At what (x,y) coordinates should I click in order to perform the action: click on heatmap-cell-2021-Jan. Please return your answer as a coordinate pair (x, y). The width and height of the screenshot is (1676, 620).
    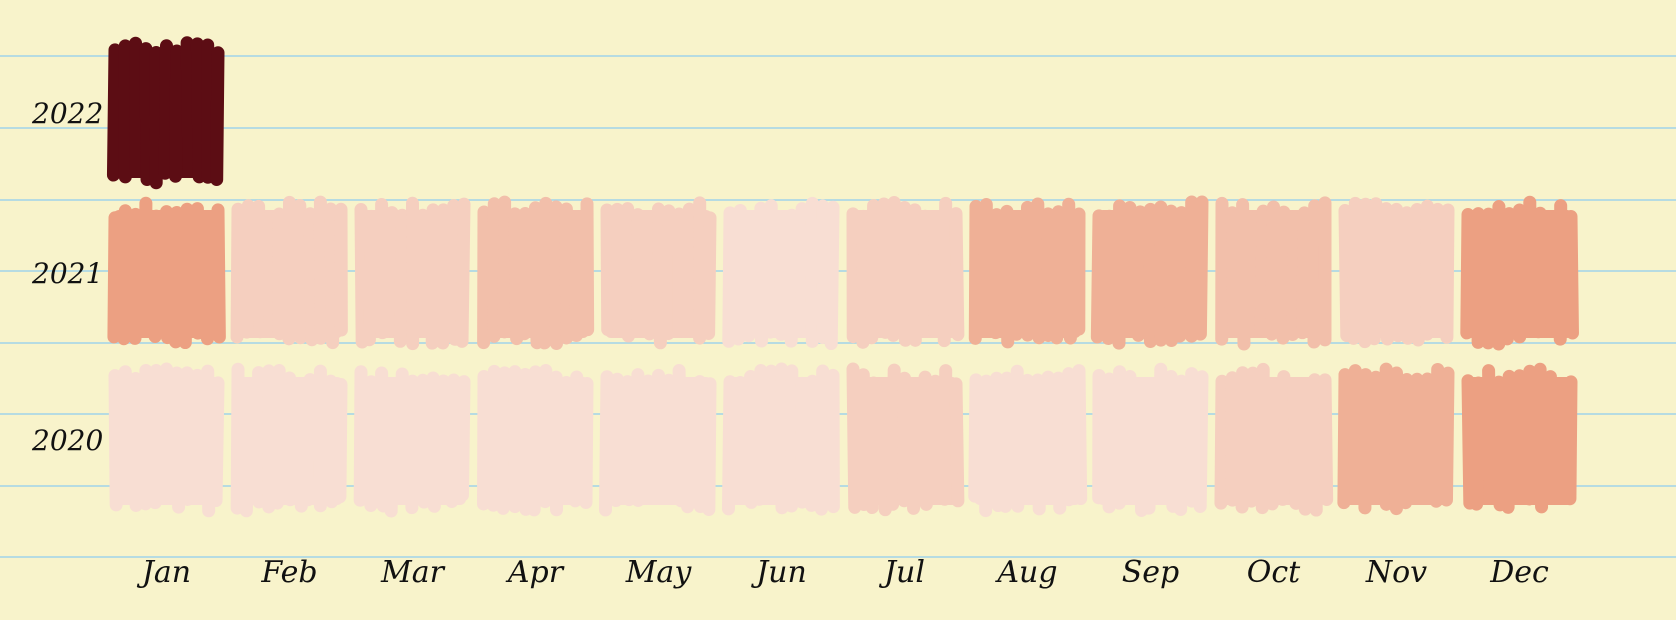
    Looking at the image, I should click on (166, 273).